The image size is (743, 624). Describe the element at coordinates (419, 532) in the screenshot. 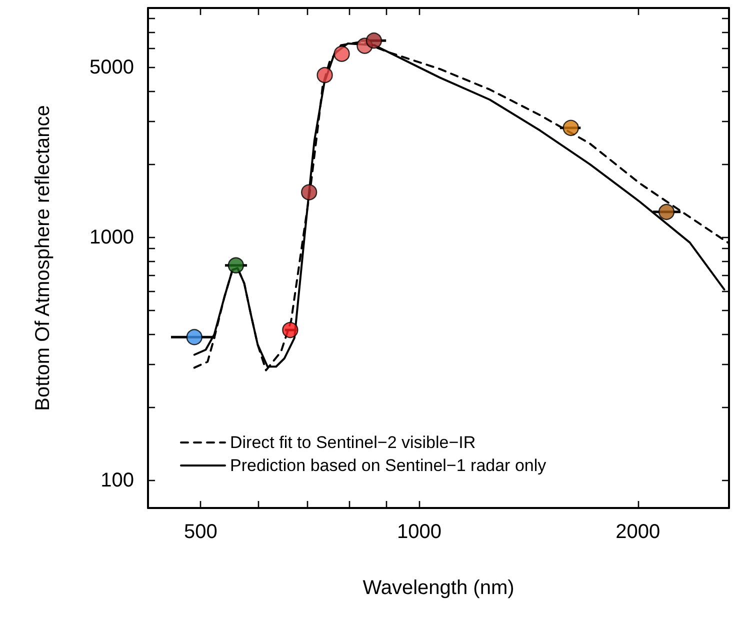

I see `x-tick-label: 1000` at that location.